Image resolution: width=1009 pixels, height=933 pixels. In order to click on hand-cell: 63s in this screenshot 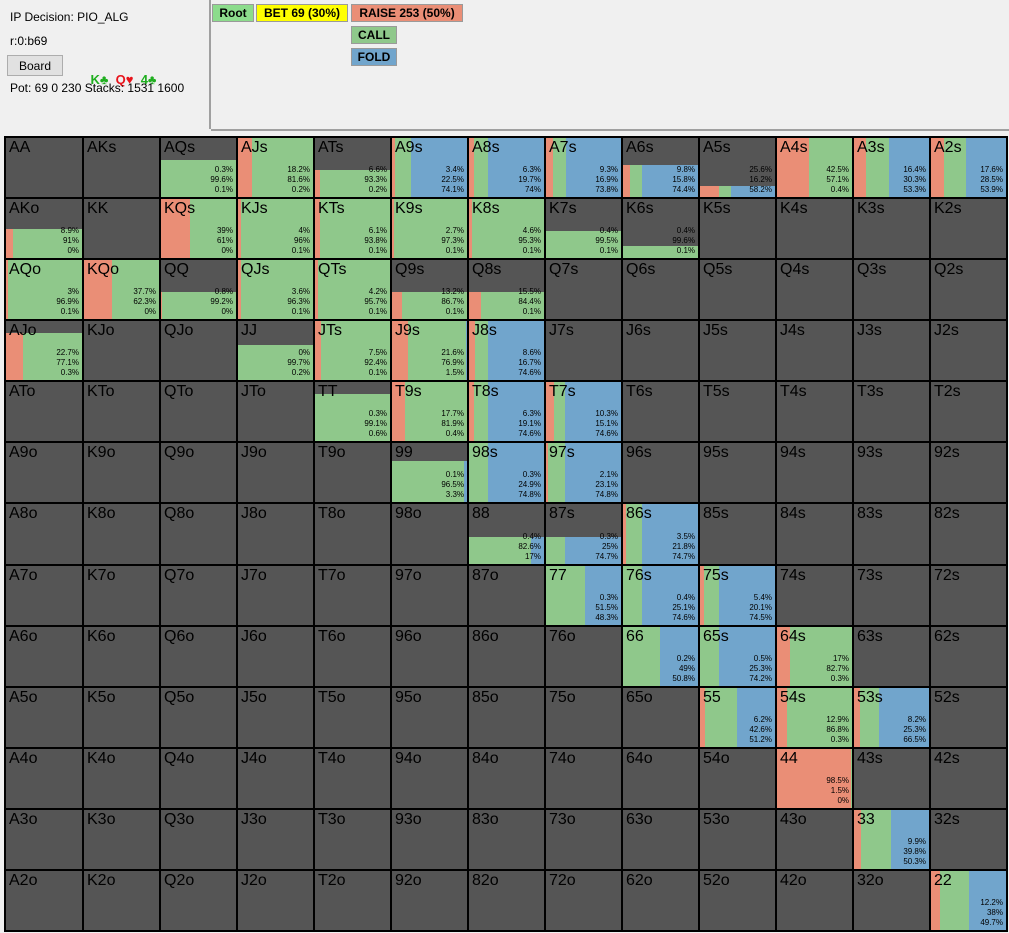, I will do `click(891, 656)`.